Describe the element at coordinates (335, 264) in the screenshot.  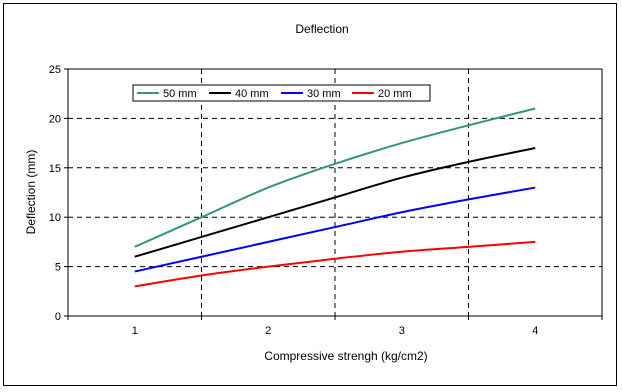
I see `series-line-20-mm` at that location.